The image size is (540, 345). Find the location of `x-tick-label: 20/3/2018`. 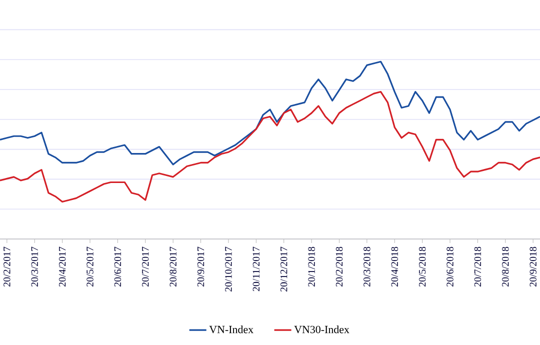

x-tick-label: 20/3/2018 is located at coordinates (367, 266).